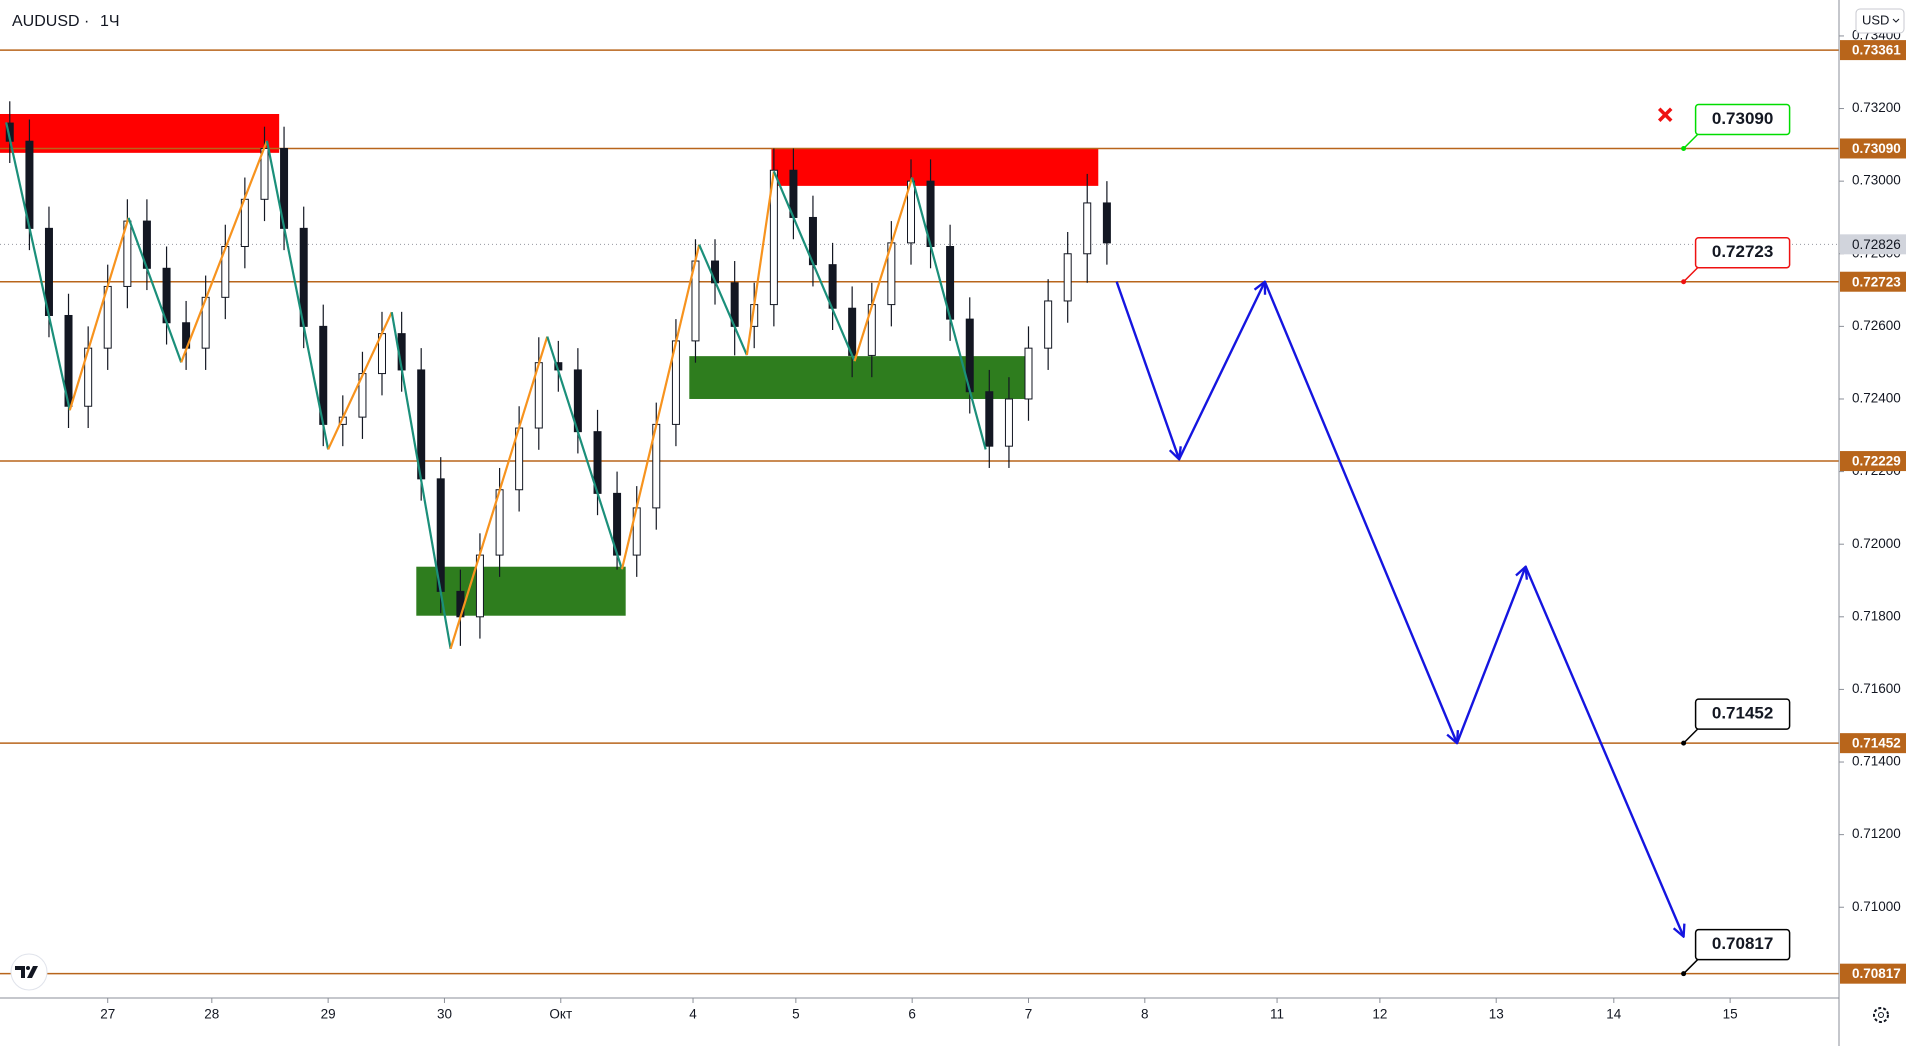 Image resolution: width=1920 pixels, height=1046 pixels. Describe the element at coordinates (1614, 1014) in the screenshot. I see `x-tick-label: 14` at that location.